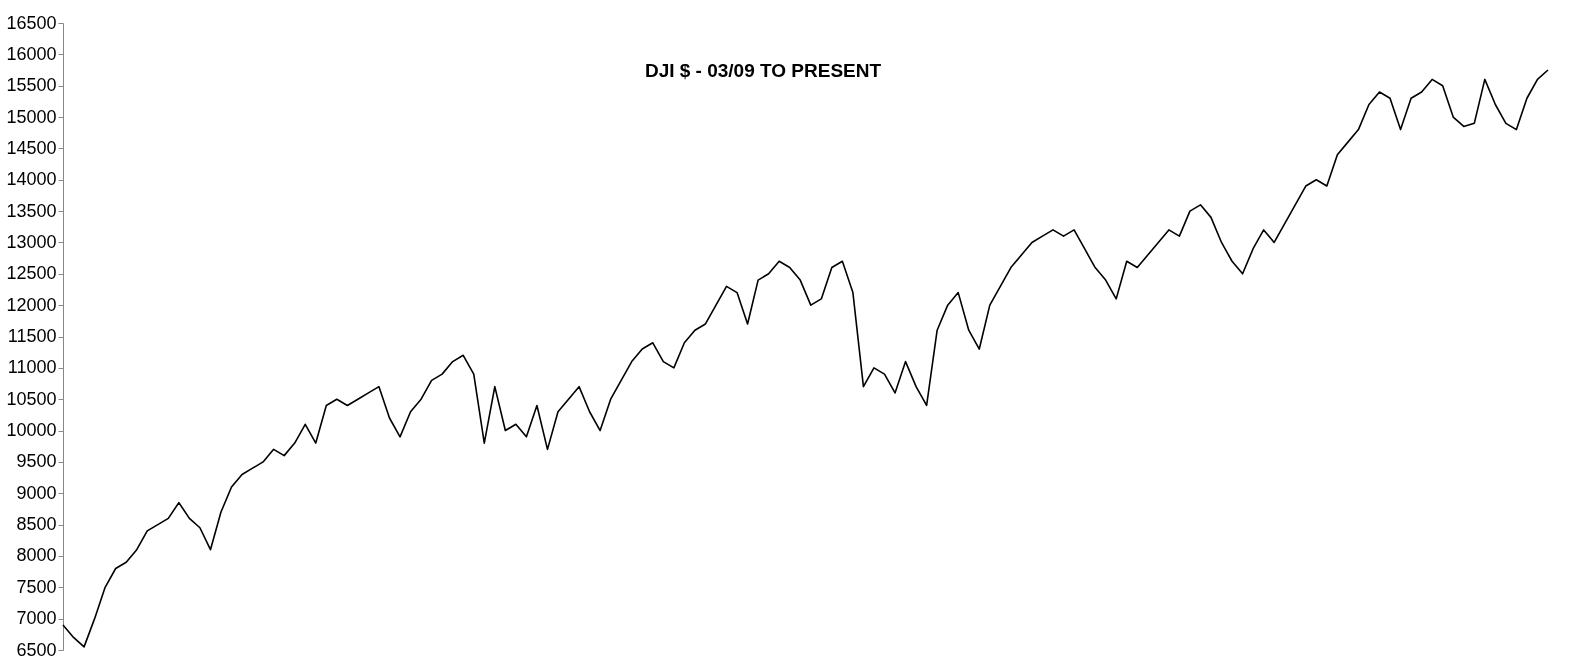 The height and width of the screenshot is (658, 1585). I want to click on y-tick-label: 9000, so click(36, 492).